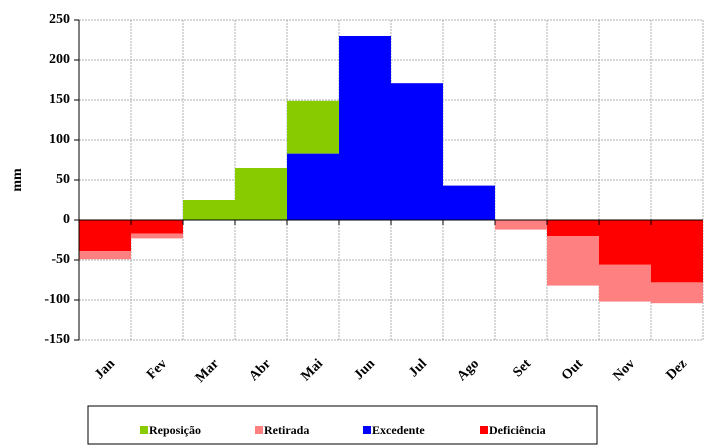 Image resolution: width=704 pixels, height=448 pixels. What do you see at coordinates (365, 369) in the screenshot?
I see `x-tick-label: Jun` at bounding box center [365, 369].